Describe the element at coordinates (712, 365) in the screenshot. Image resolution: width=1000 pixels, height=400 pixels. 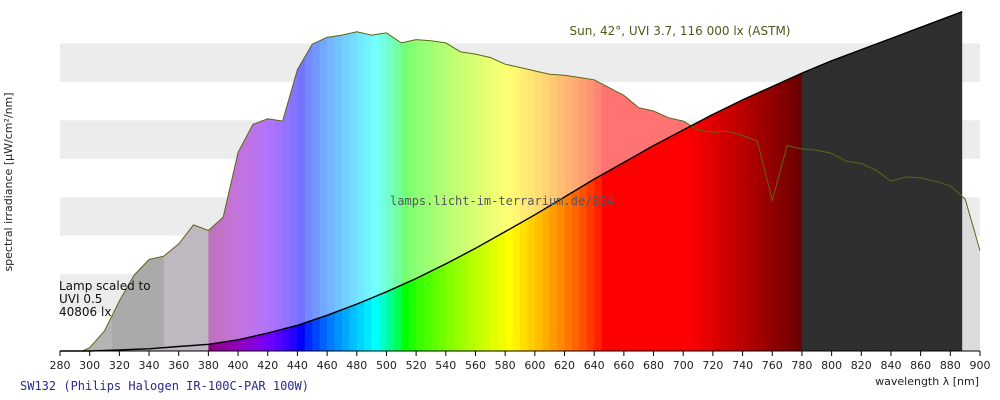
I see `x-tick-label: 720` at that location.